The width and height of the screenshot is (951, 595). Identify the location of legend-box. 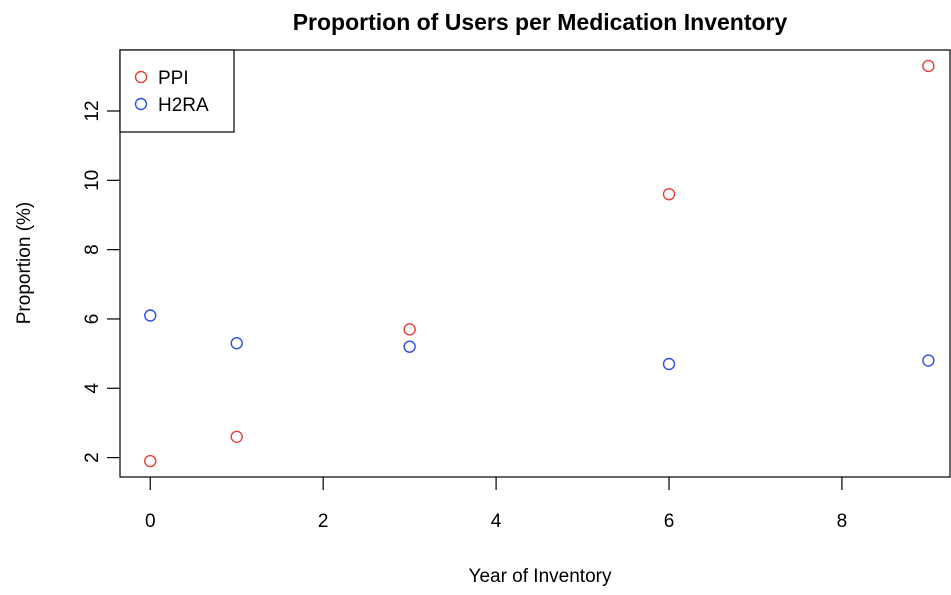
(177, 91).